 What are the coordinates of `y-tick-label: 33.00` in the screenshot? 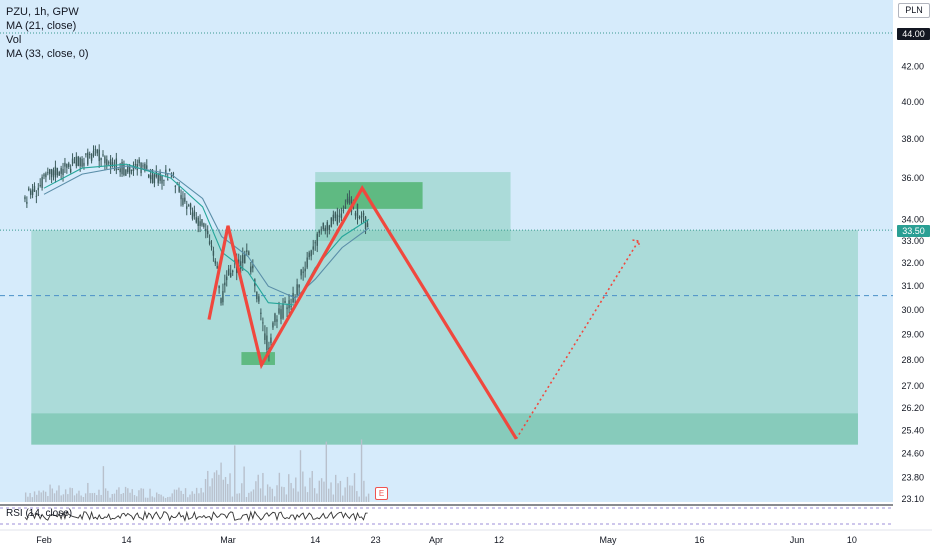 It's located at (912, 241).